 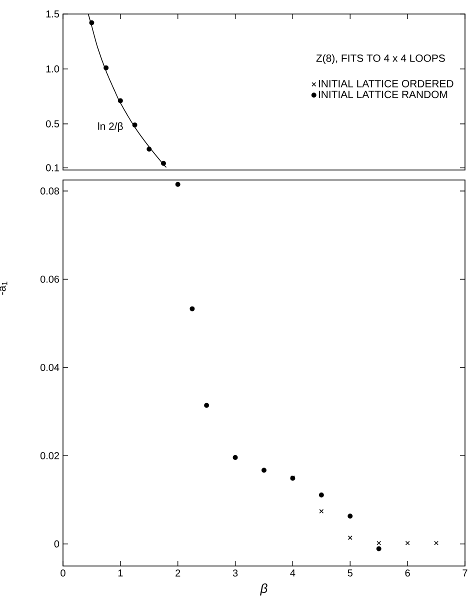 I want to click on x-axis-title: β, so click(x=264, y=589).